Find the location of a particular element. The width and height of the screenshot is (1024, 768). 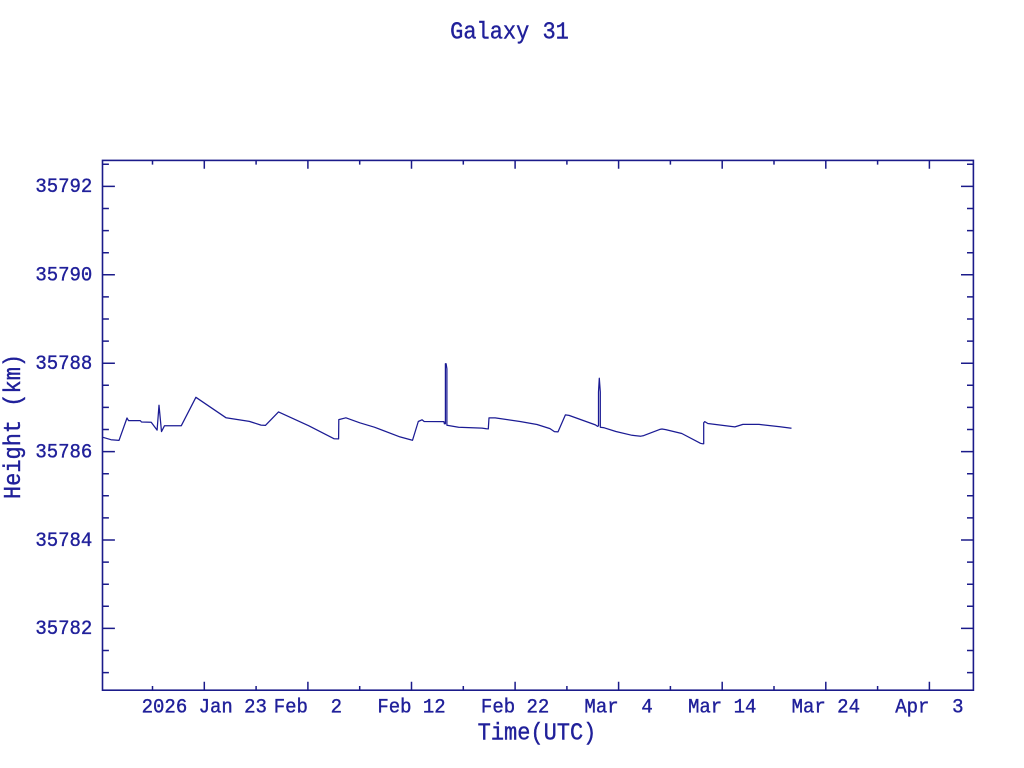

svg-text: 2026 Jan 23 is located at coordinates (204, 707).